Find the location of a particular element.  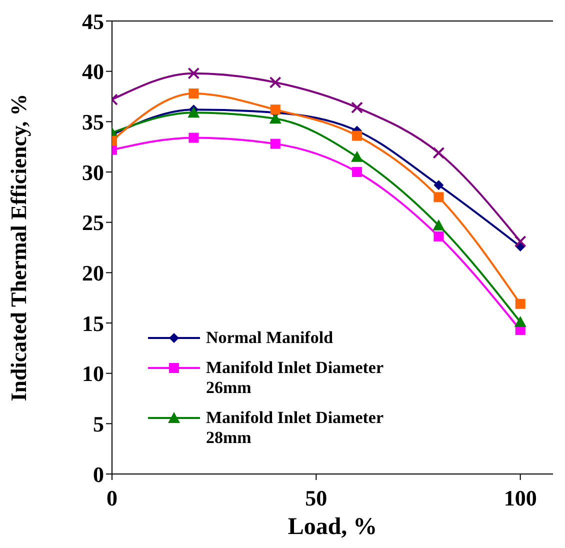

x-axis-title: Load, % is located at coordinates (333, 527).